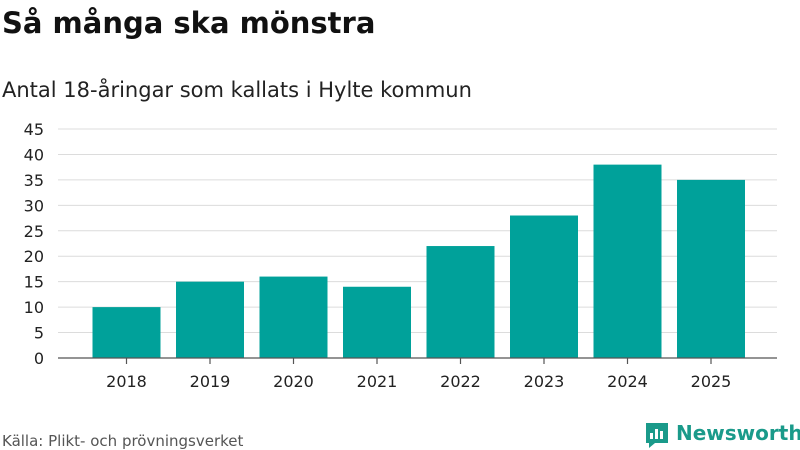 Image resolution: width=800 pixels, height=450 pixels. I want to click on y-tick-label: 35, so click(34, 180).